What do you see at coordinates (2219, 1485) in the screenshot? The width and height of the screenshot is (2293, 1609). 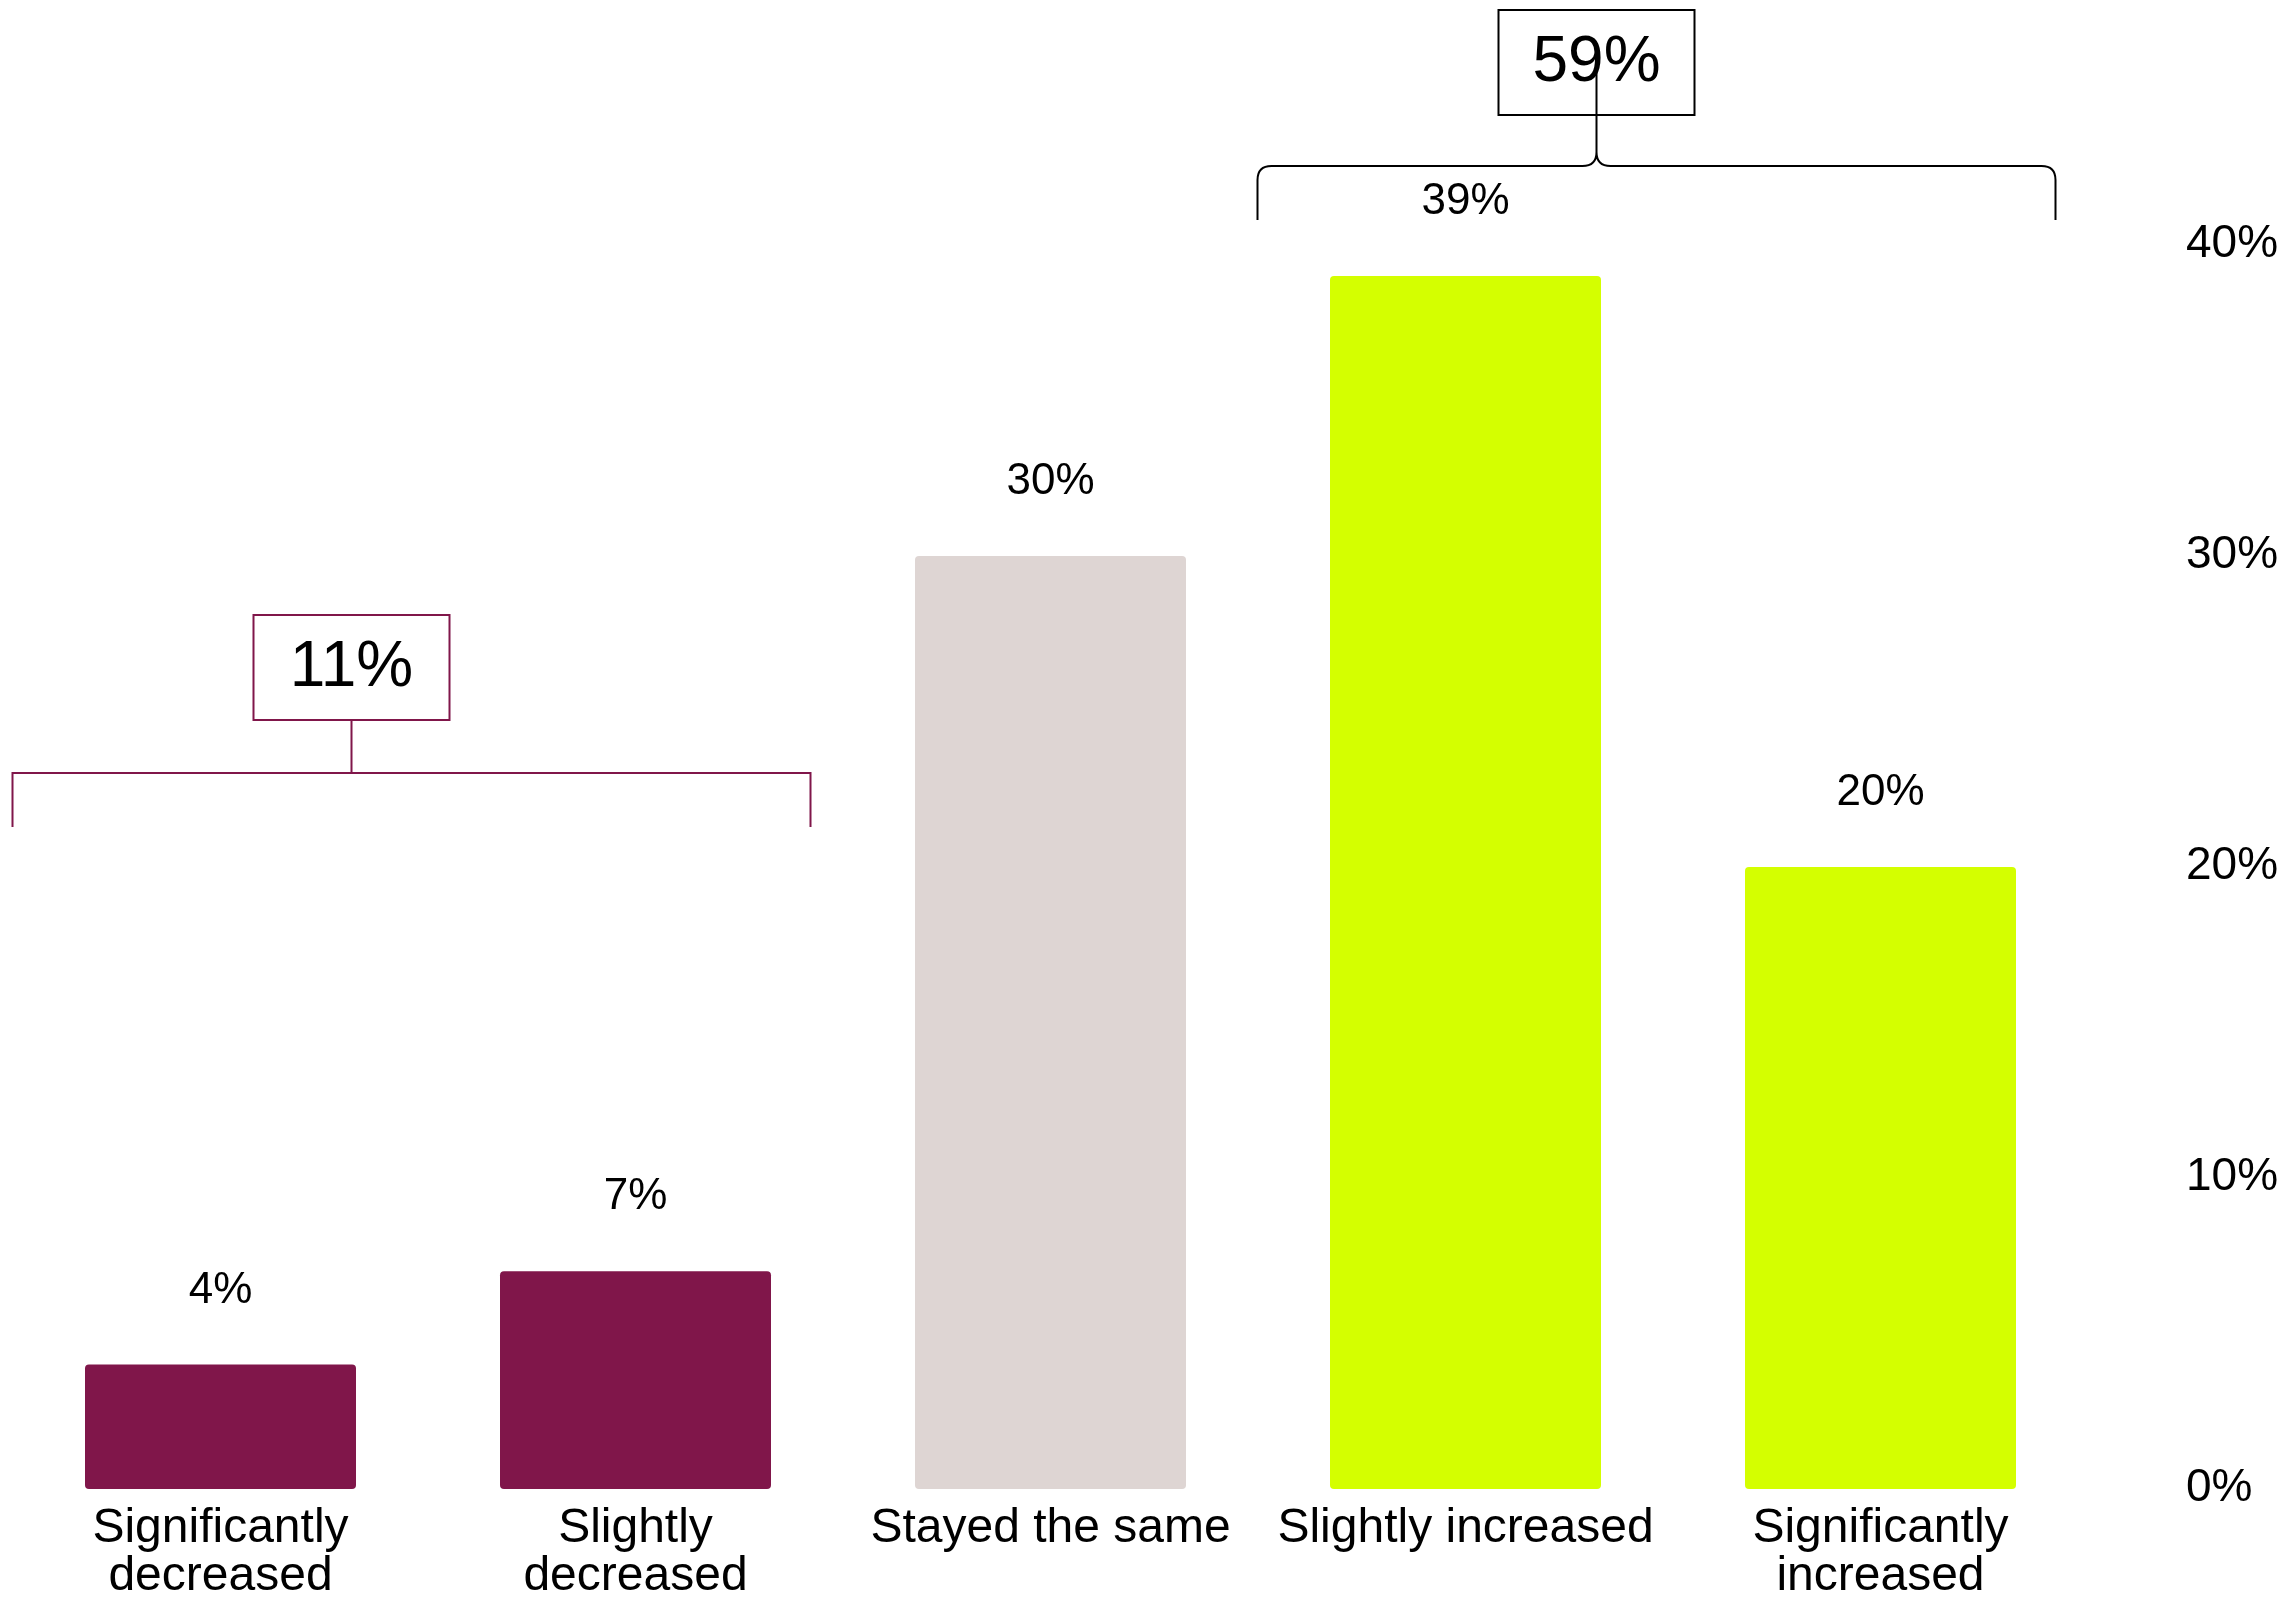 I see `y-tick-label: 0%` at bounding box center [2219, 1485].